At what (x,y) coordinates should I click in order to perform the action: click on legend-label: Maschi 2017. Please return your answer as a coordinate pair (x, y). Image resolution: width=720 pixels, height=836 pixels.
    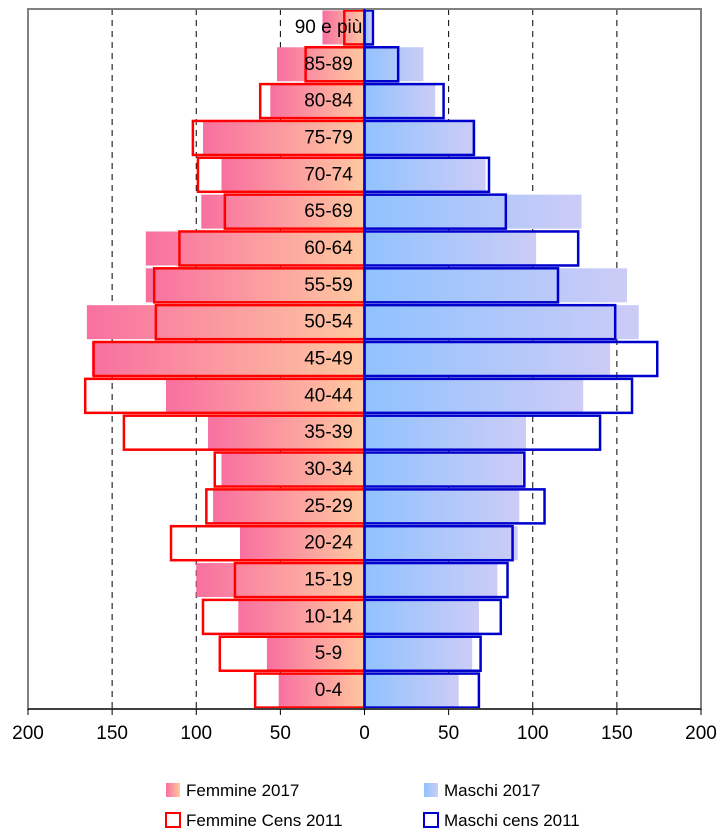
    Looking at the image, I should click on (492, 790).